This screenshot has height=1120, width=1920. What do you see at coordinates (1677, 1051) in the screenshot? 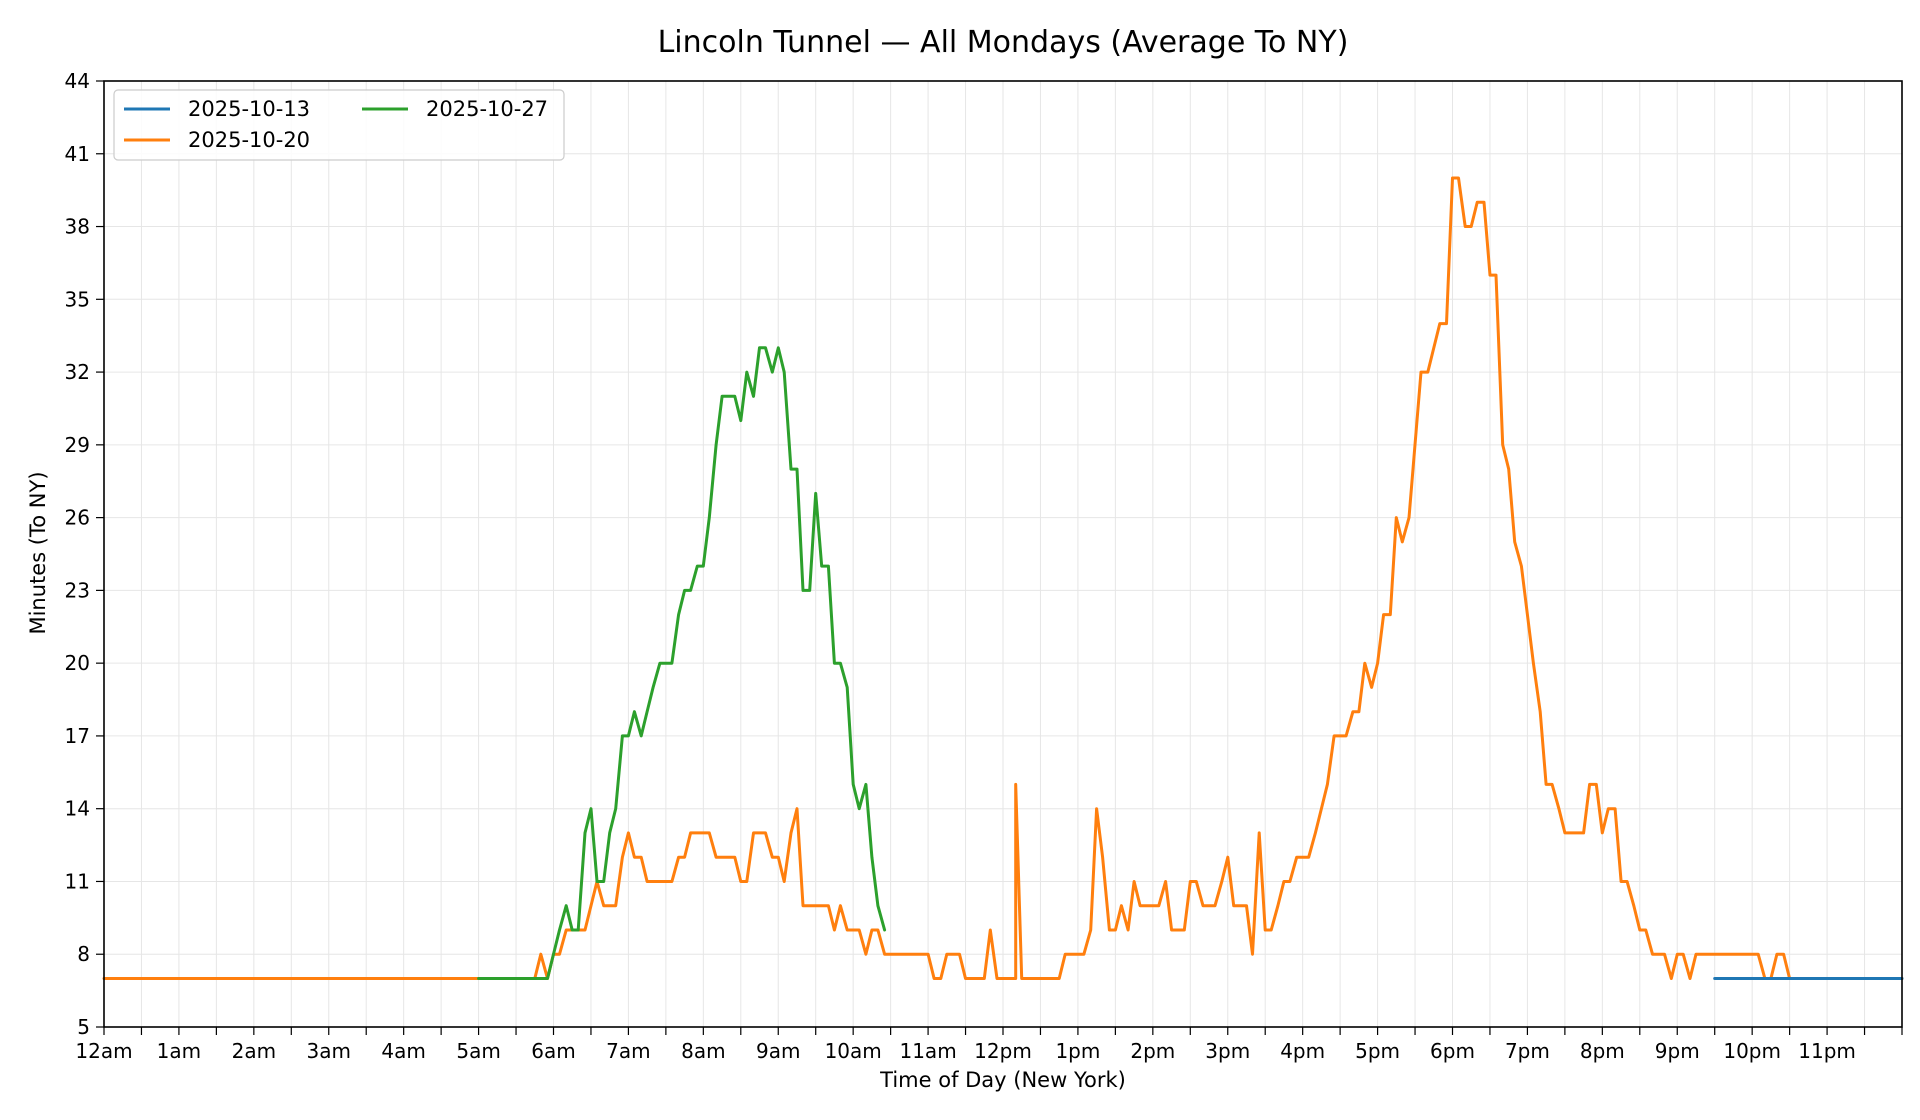
I see `x-tick-label: 9pm` at bounding box center [1677, 1051].